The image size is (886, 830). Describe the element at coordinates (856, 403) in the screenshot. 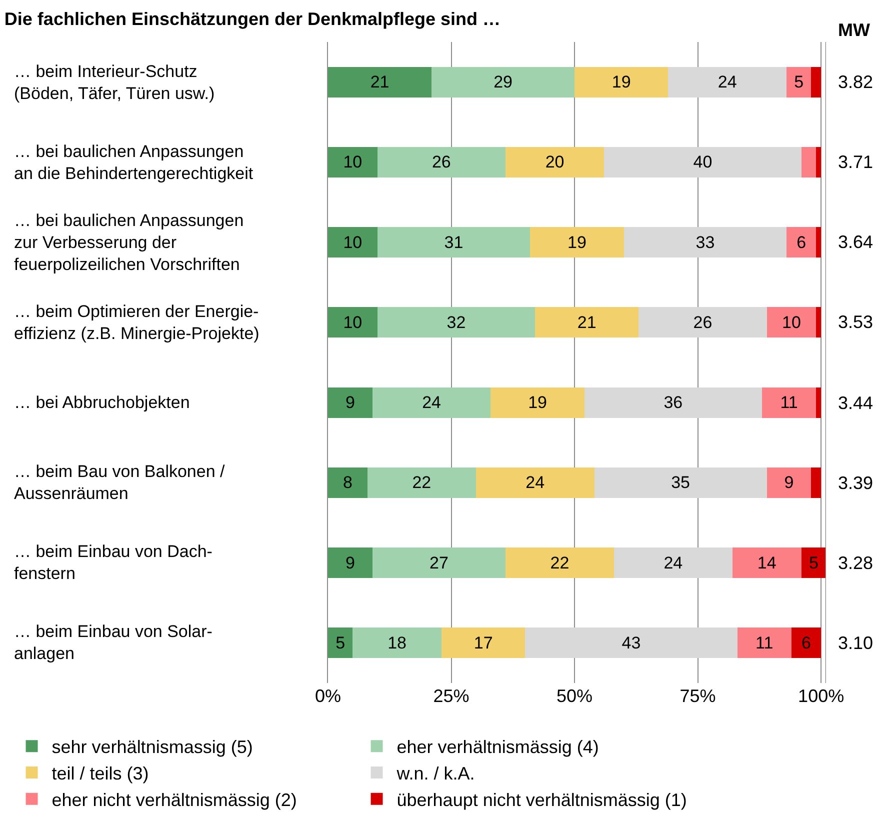

I see `text: 3.44` at that location.